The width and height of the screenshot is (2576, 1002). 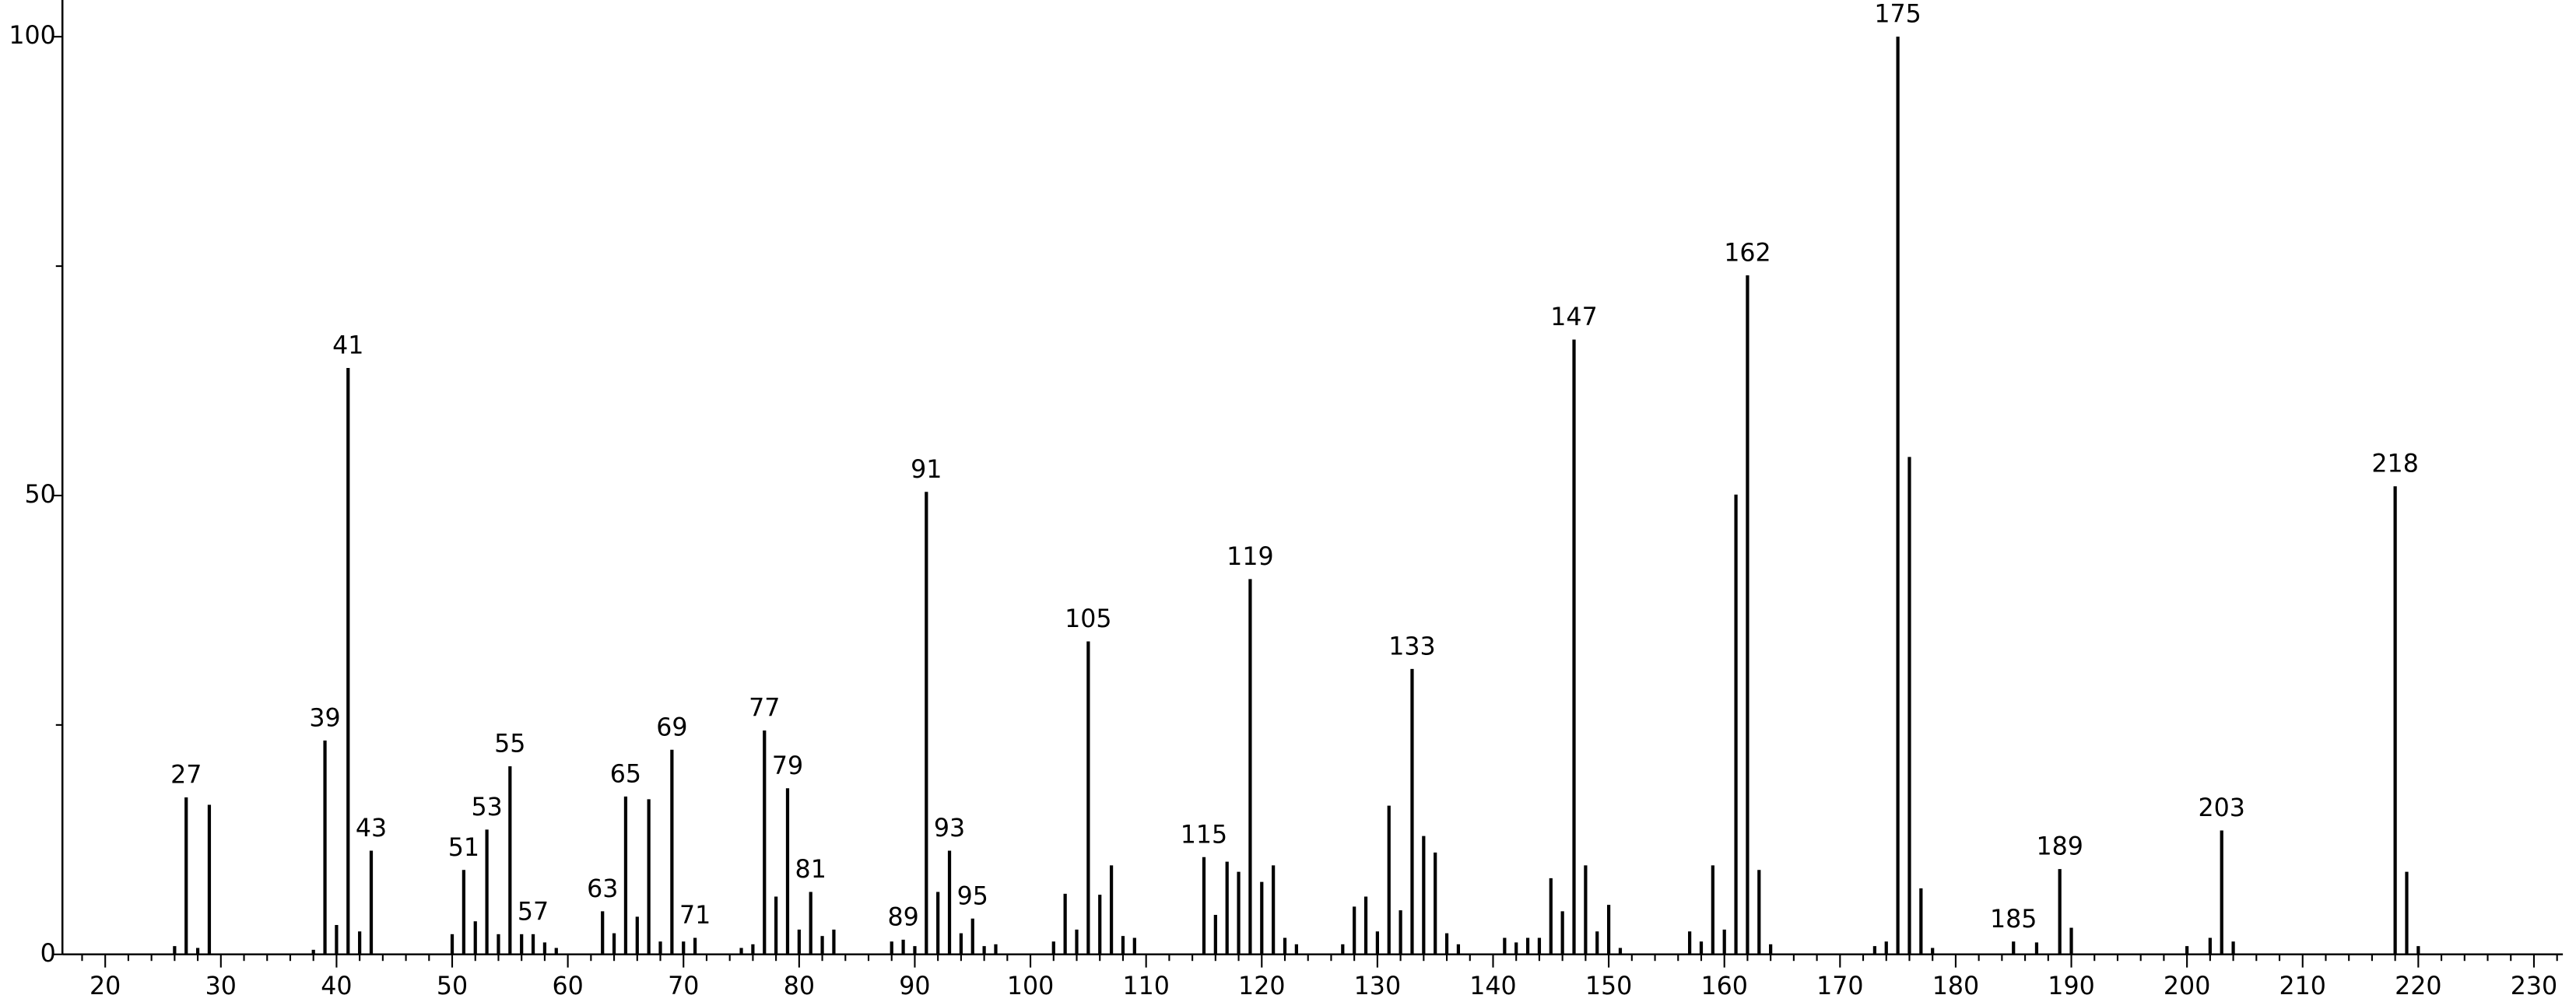 I want to click on x-tick-label: 80, so click(x=800, y=986).